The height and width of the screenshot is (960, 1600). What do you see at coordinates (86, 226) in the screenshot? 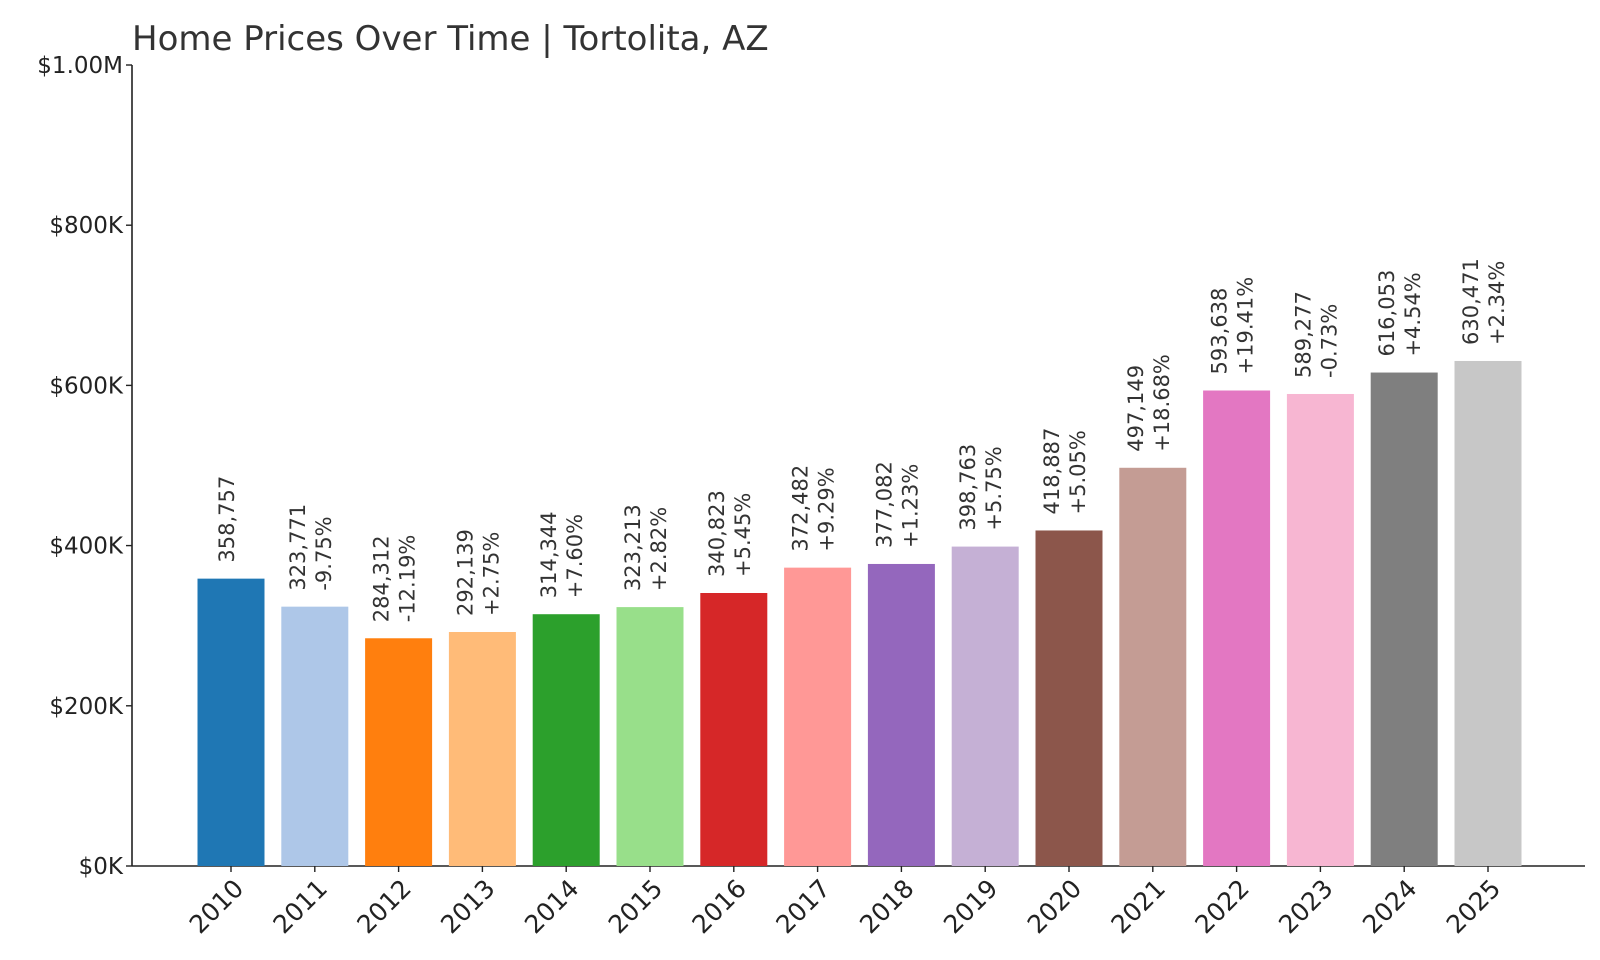
I see `y-tick-label: $800K` at bounding box center [86, 226].